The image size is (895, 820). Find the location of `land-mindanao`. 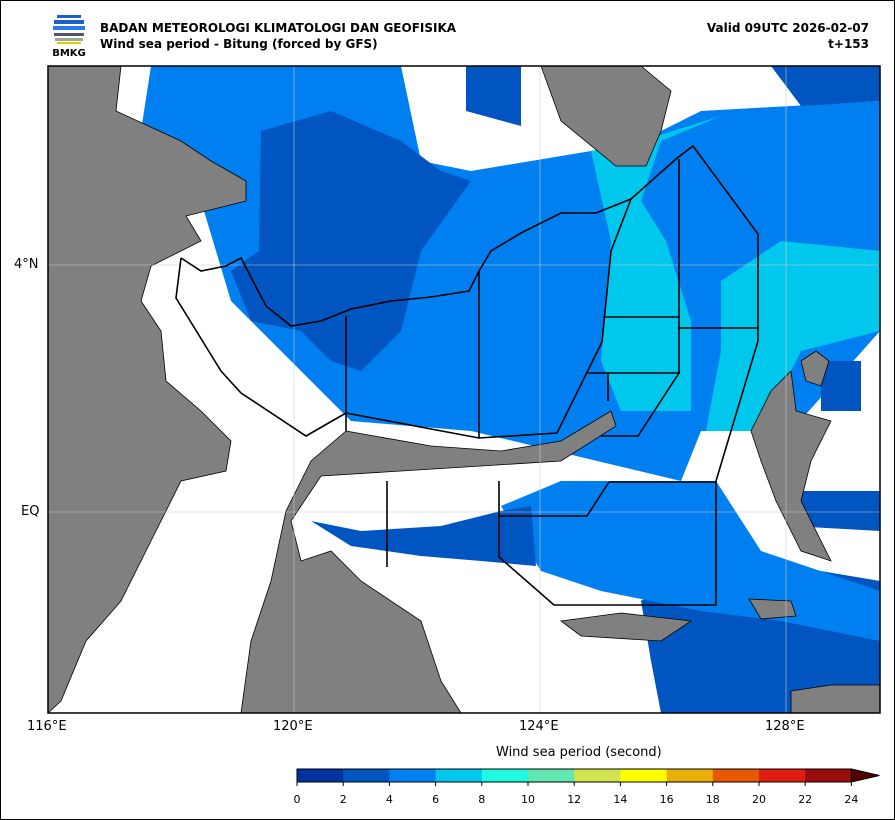

land-mindanao is located at coordinates (606, 116).